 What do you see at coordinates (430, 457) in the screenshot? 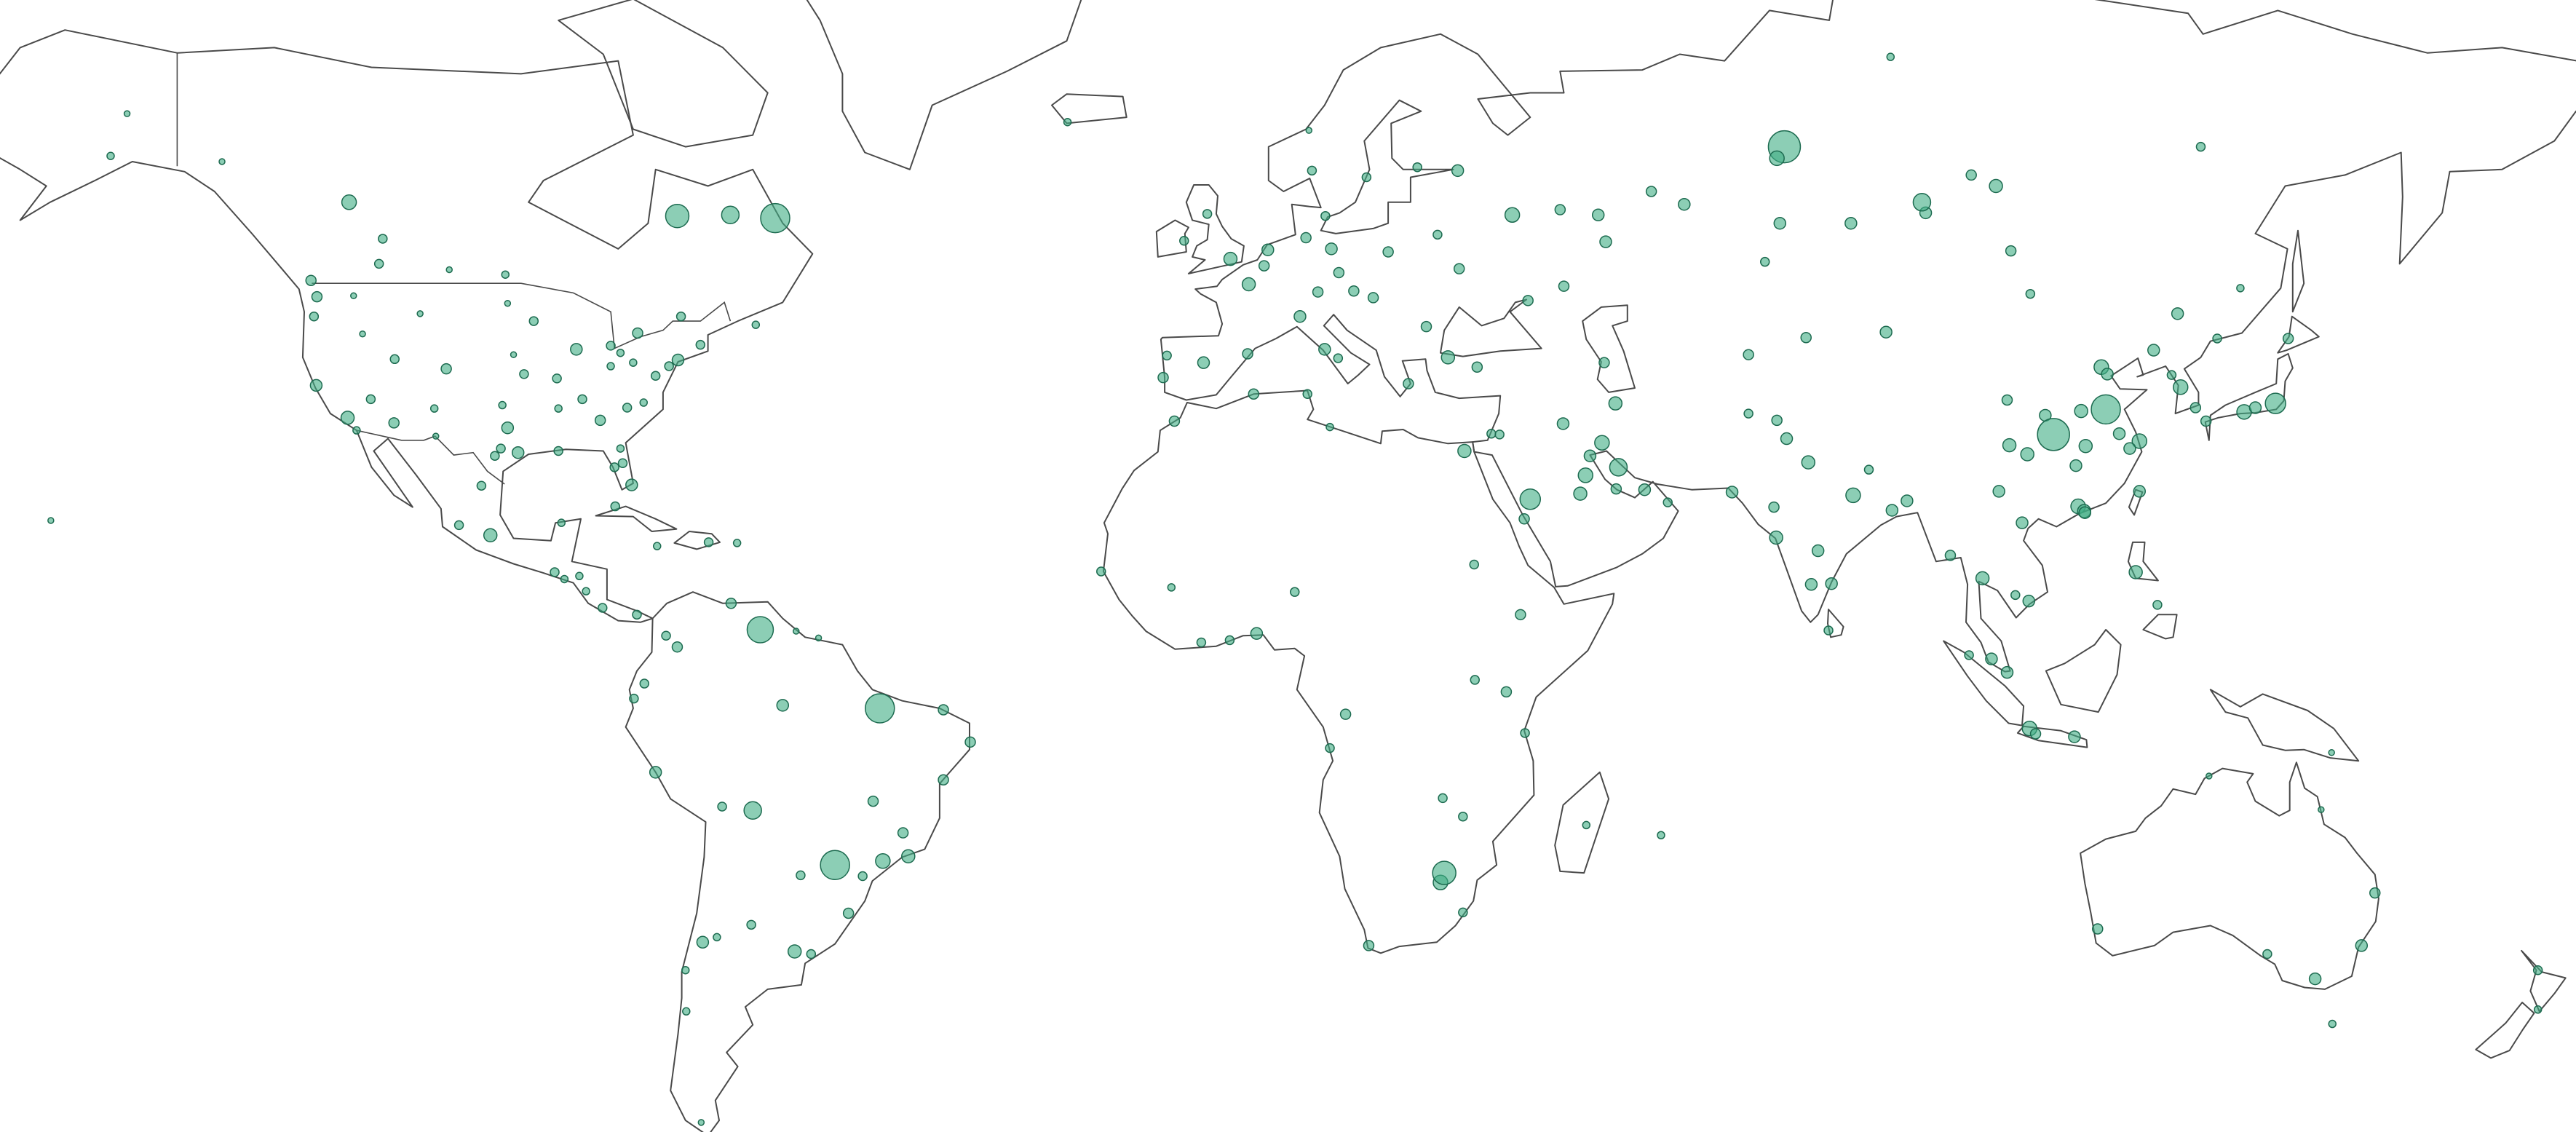
I see `border-line` at bounding box center [430, 457].